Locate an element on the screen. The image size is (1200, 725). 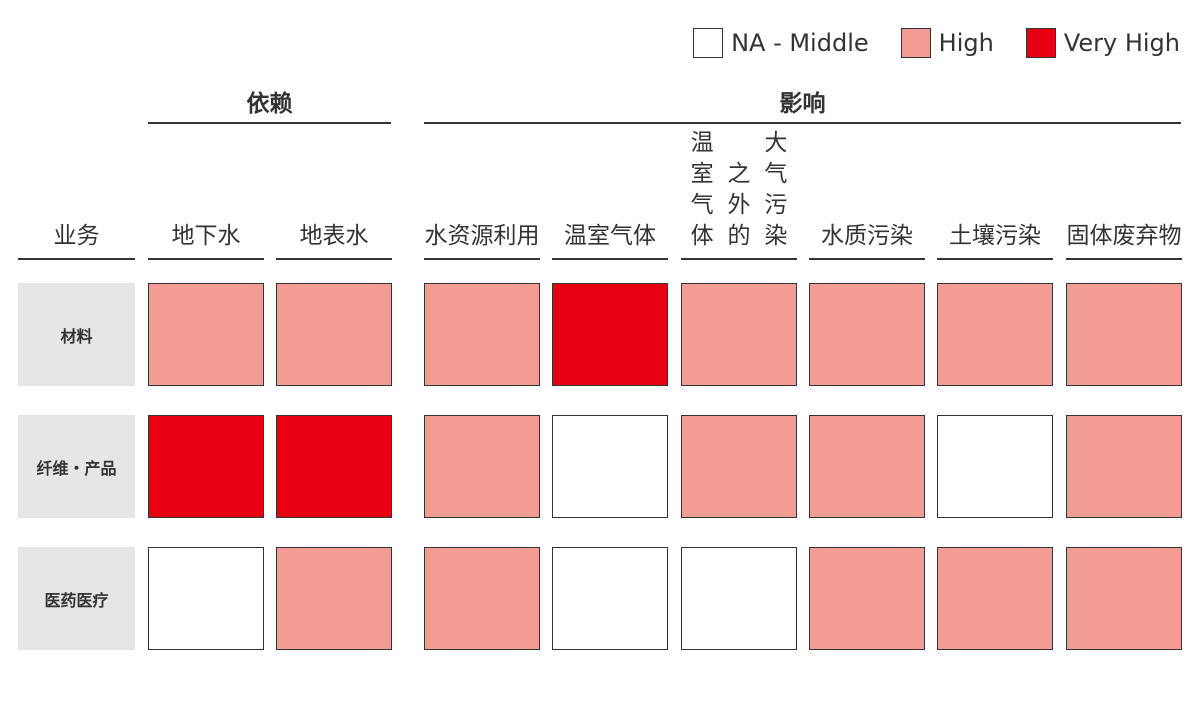
legend-item-na-middle: NA - Middle is located at coordinates (781, 43).